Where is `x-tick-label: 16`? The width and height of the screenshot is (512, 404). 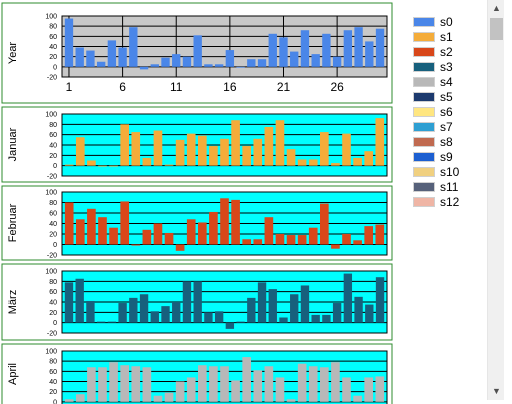
x-tick-label: 16 is located at coordinates (230, 87).